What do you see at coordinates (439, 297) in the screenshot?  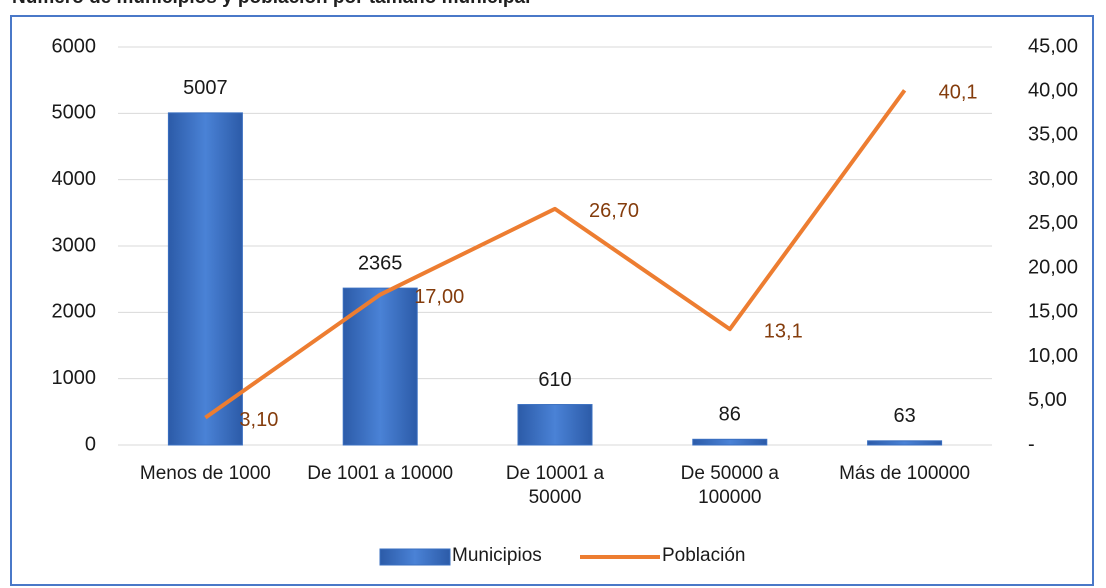 I see `line-value-label: 17,00` at bounding box center [439, 297].